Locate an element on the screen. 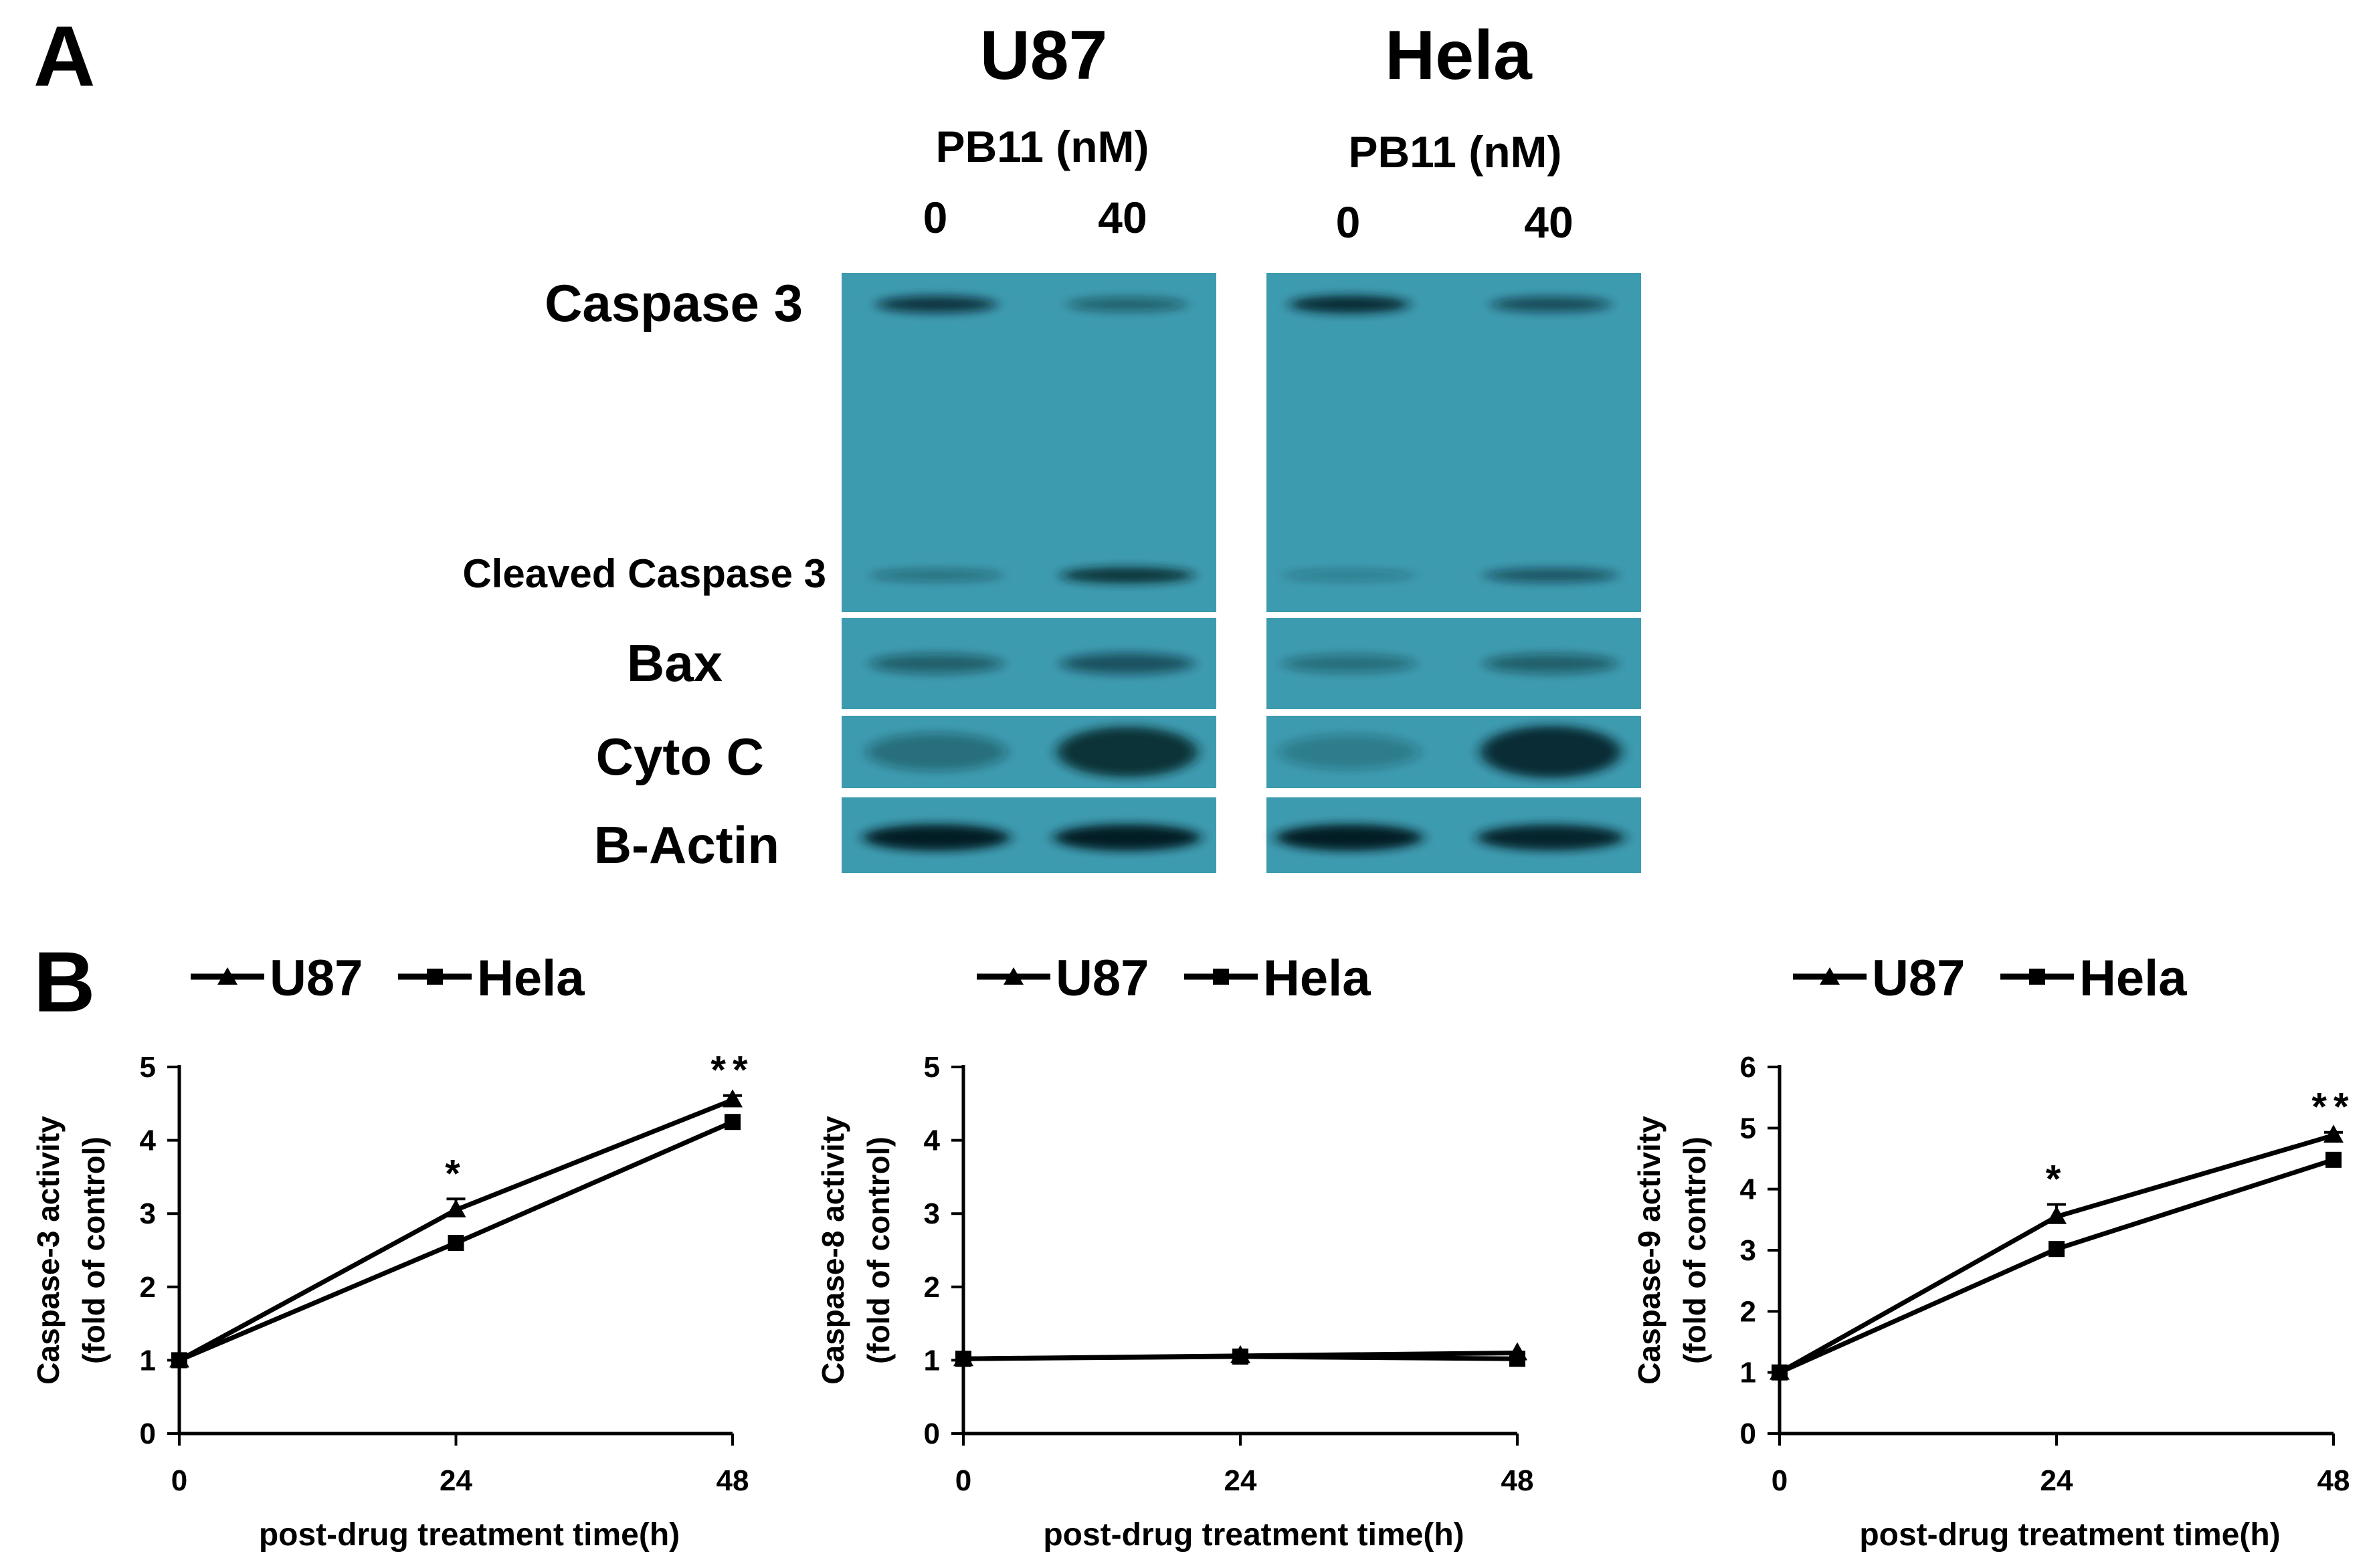 The width and height of the screenshot is (2377, 1568). blot-strip-hela-caspase3 is located at coordinates (1453, 442).